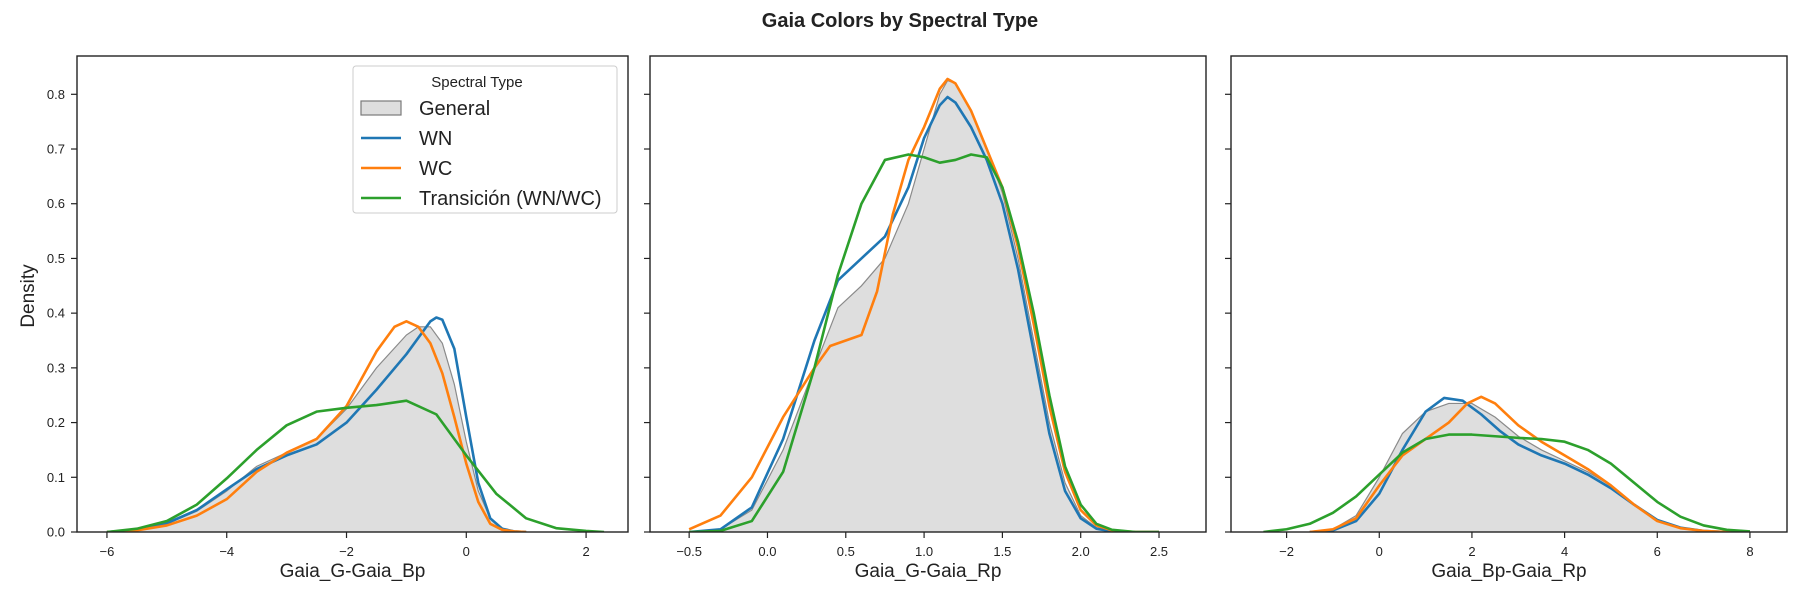 This screenshot has width=1800, height=600. Describe the element at coordinates (1749, 551) in the screenshot. I see `x-tick-label: 8` at that location.